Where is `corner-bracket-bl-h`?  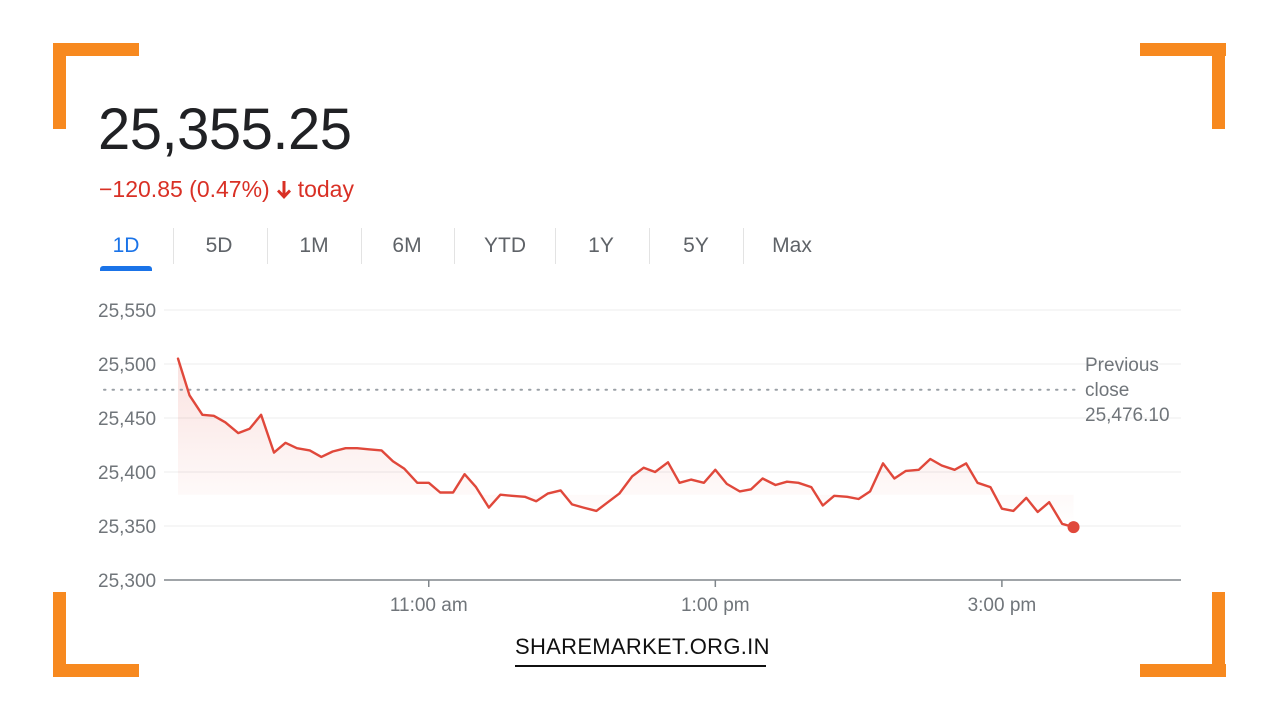
corner-bracket-bl-h is located at coordinates (96, 670).